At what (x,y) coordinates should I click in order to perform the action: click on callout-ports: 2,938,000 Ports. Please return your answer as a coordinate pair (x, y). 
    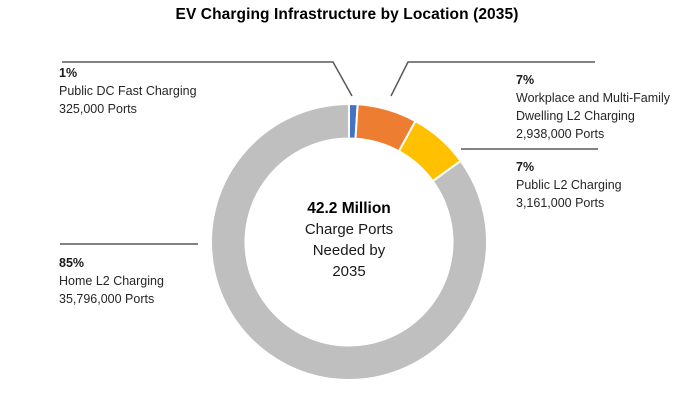
    Looking at the image, I should click on (560, 134).